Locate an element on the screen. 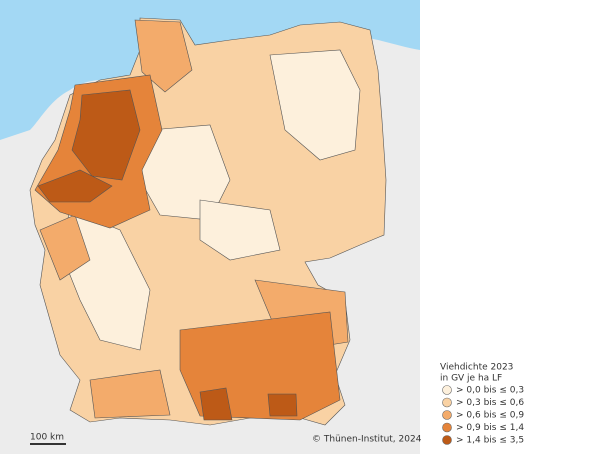  legend-title: in GV je ha LF is located at coordinates (471, 379).